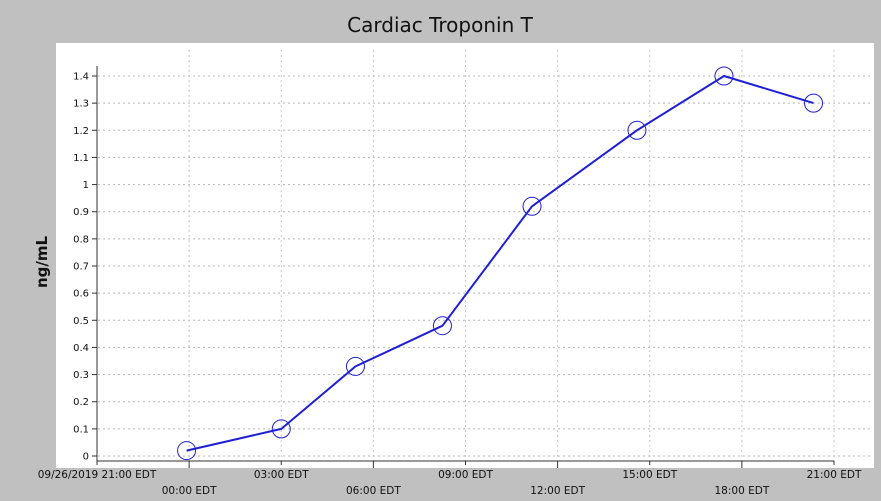  I want to click on y-tick-label: 1, so click(86, 185).